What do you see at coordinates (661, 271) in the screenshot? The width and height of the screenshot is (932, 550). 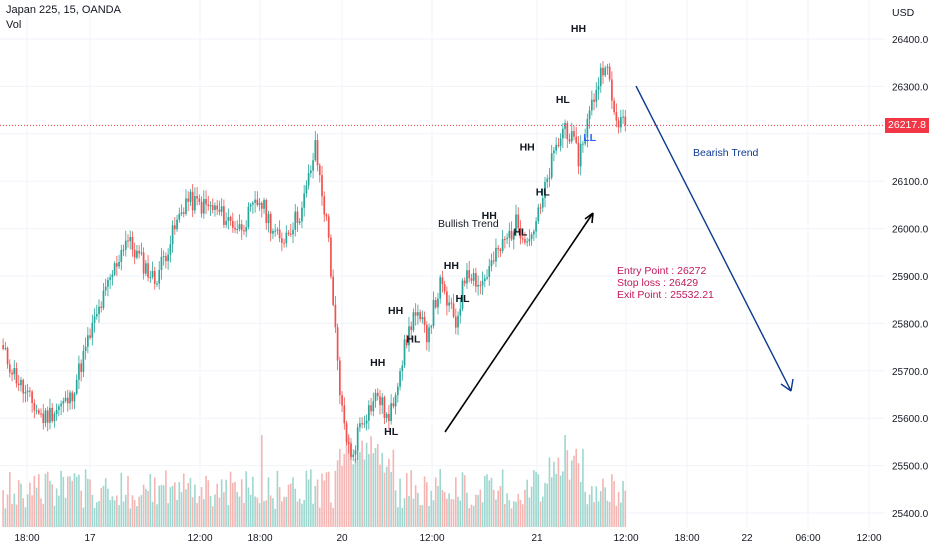 I see `trade-info-line: Entry Point : 26272` at bounding box center [661, 271].